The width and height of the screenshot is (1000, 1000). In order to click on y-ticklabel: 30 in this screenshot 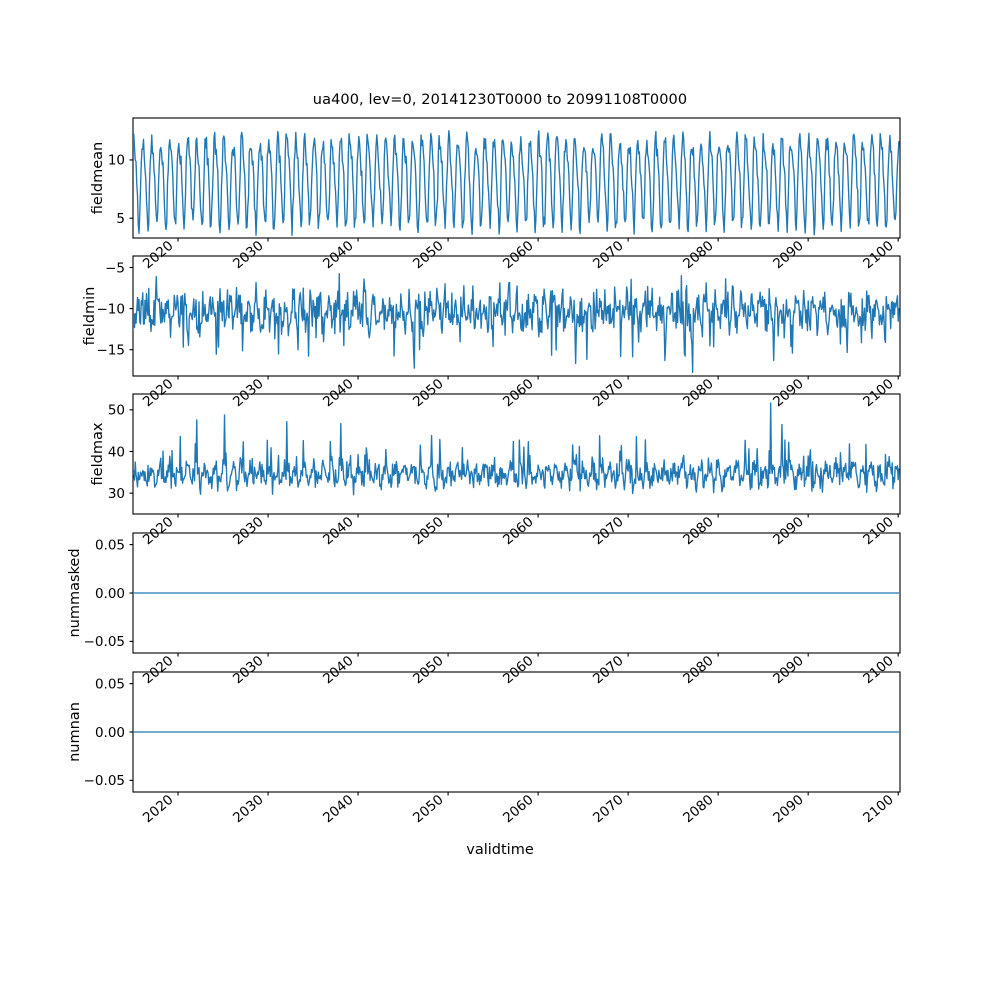, I will do `click(116, 494)`.